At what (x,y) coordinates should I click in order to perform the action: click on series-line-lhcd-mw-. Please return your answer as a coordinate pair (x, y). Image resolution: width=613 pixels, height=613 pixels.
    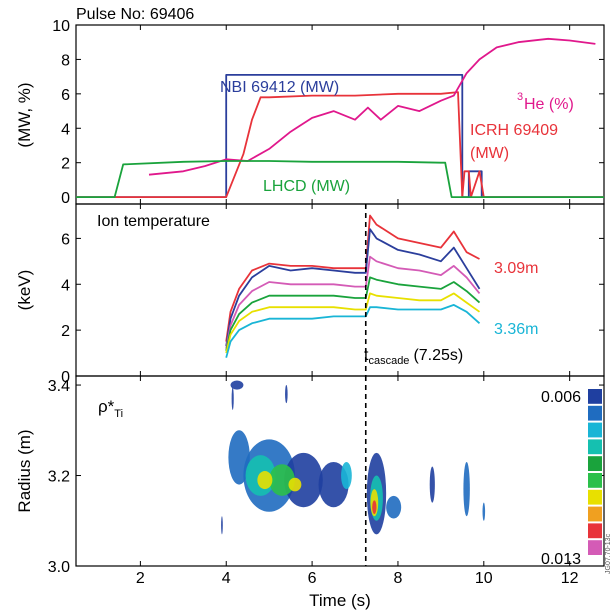
    Looking at the image, I should click on (340, 179).